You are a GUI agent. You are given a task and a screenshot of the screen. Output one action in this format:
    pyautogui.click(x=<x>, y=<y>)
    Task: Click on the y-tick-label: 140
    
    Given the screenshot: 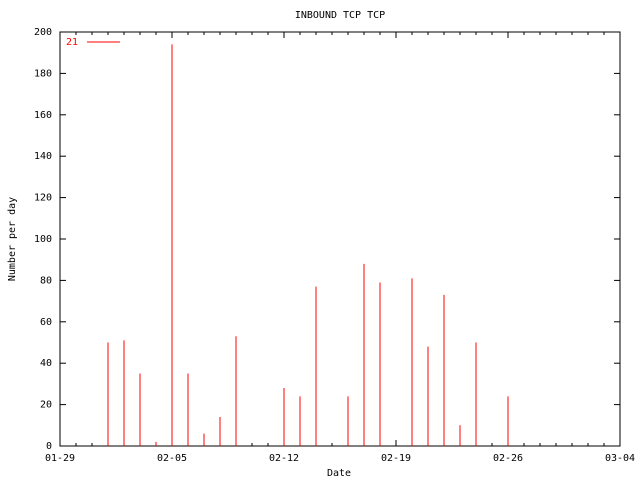 What is the action you would take?
    pyautogui.click(x=43, y=156)
    